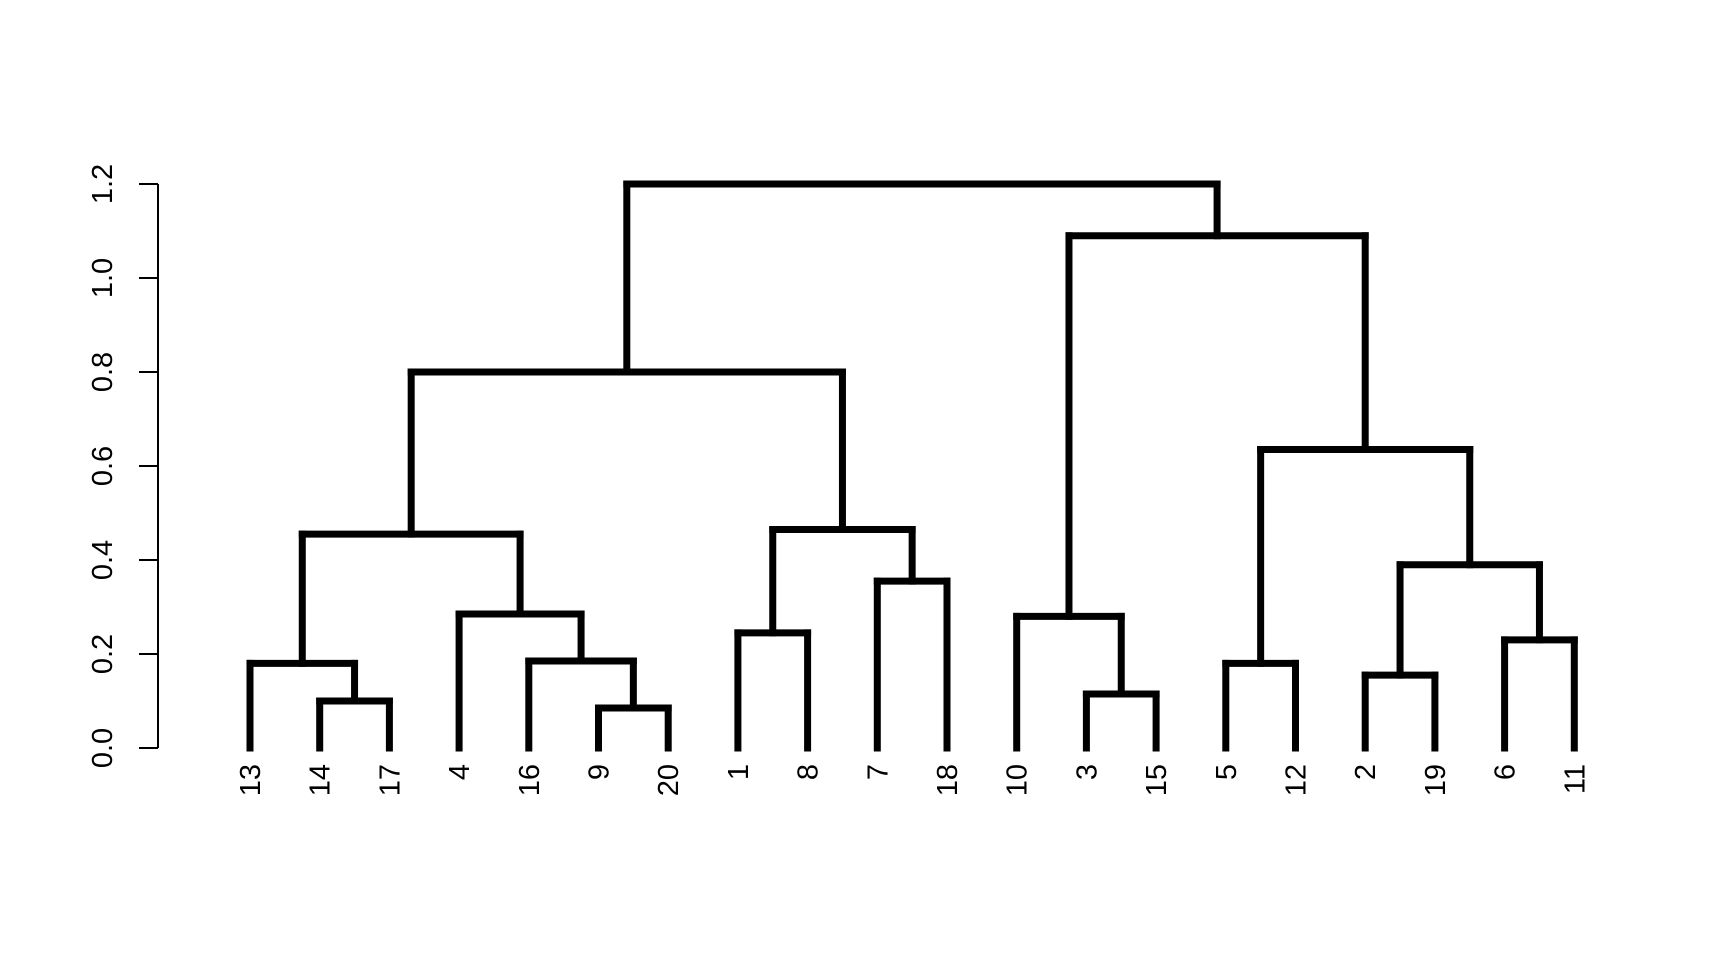  What do you see at coordinates (390, 780) in the screenshot?
I see `leaf-label-17: 17` at bounding box center [390, 780].